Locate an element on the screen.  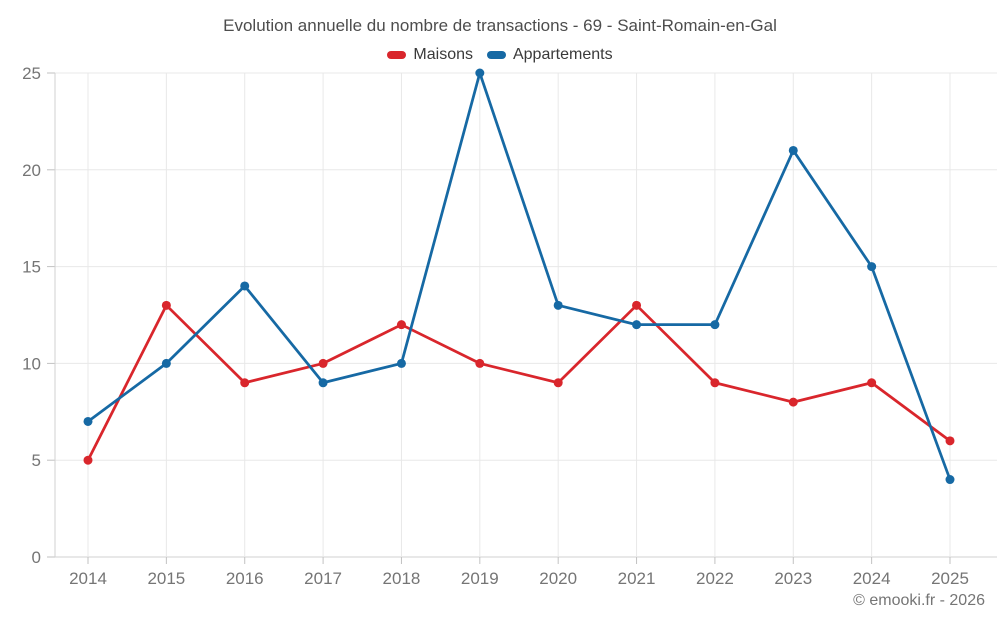
x-tick-label: 2020 is located at coordinates (558, 578).